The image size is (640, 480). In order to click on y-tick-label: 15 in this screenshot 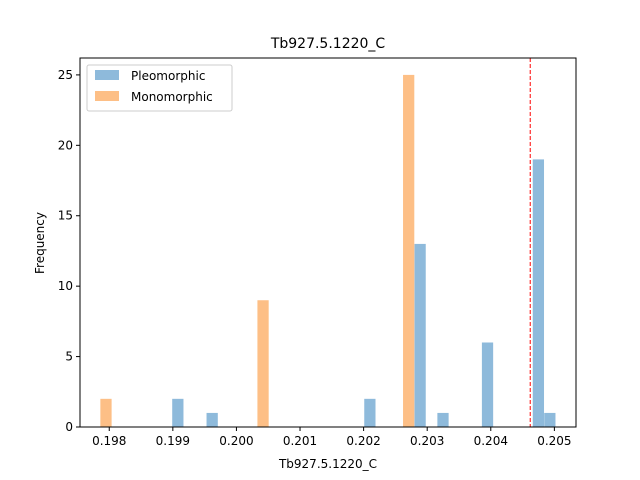, I will do `click(65, 216)`.